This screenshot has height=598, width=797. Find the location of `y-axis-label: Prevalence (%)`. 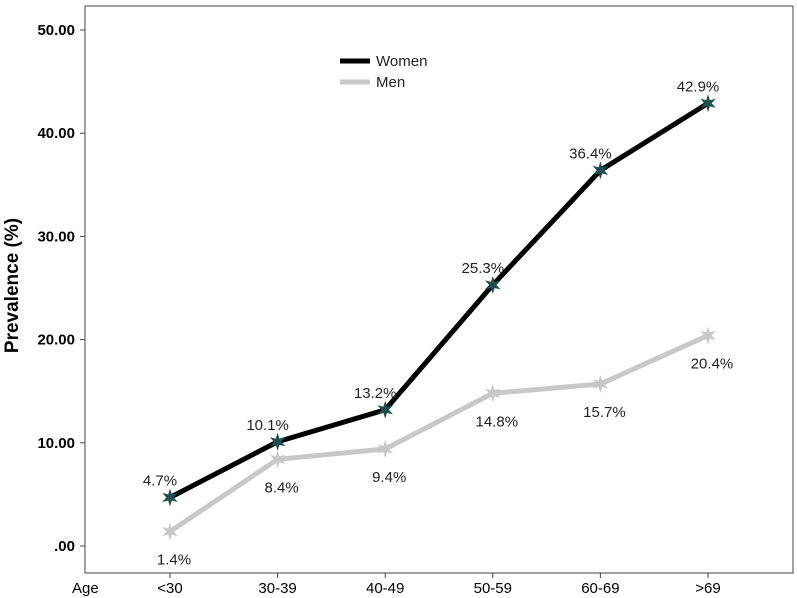

y-axis-label: Prevalence (%) is located at coordinates (12, 285).